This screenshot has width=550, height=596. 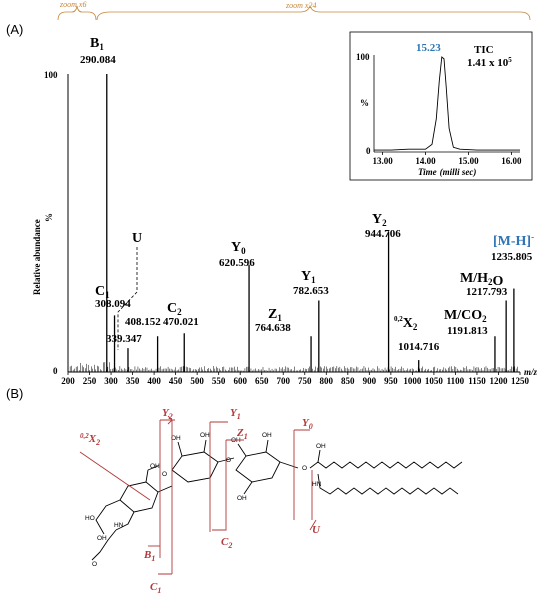 What do you see at coordinates (308, 277) in the screenshot?
I see `peak-y1-label: Y1` at bounding box center [308, 277].